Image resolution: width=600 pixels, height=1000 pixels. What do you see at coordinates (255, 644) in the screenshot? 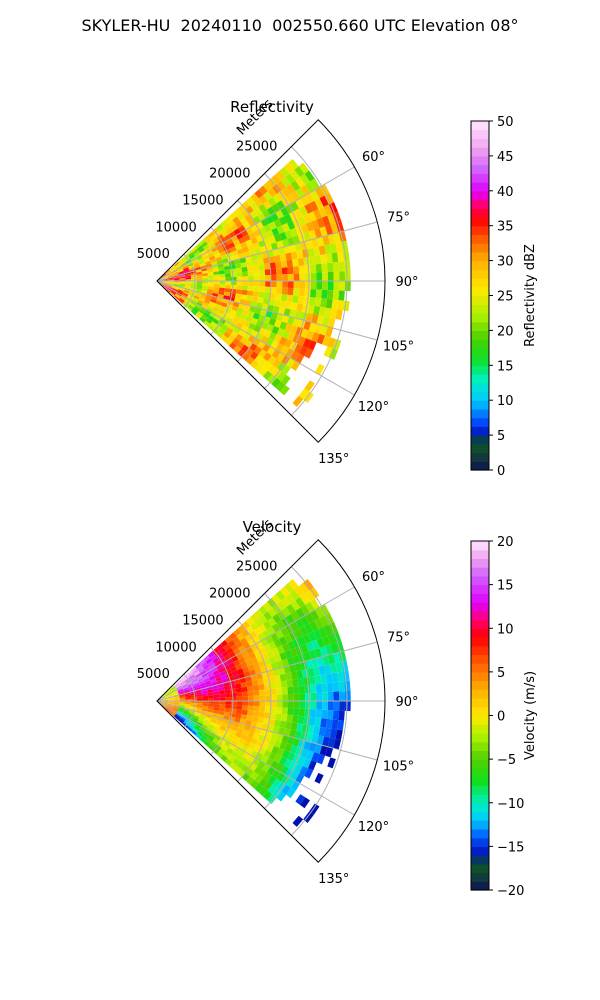
I see `grid-spoke` at bounding box center [255, 644].